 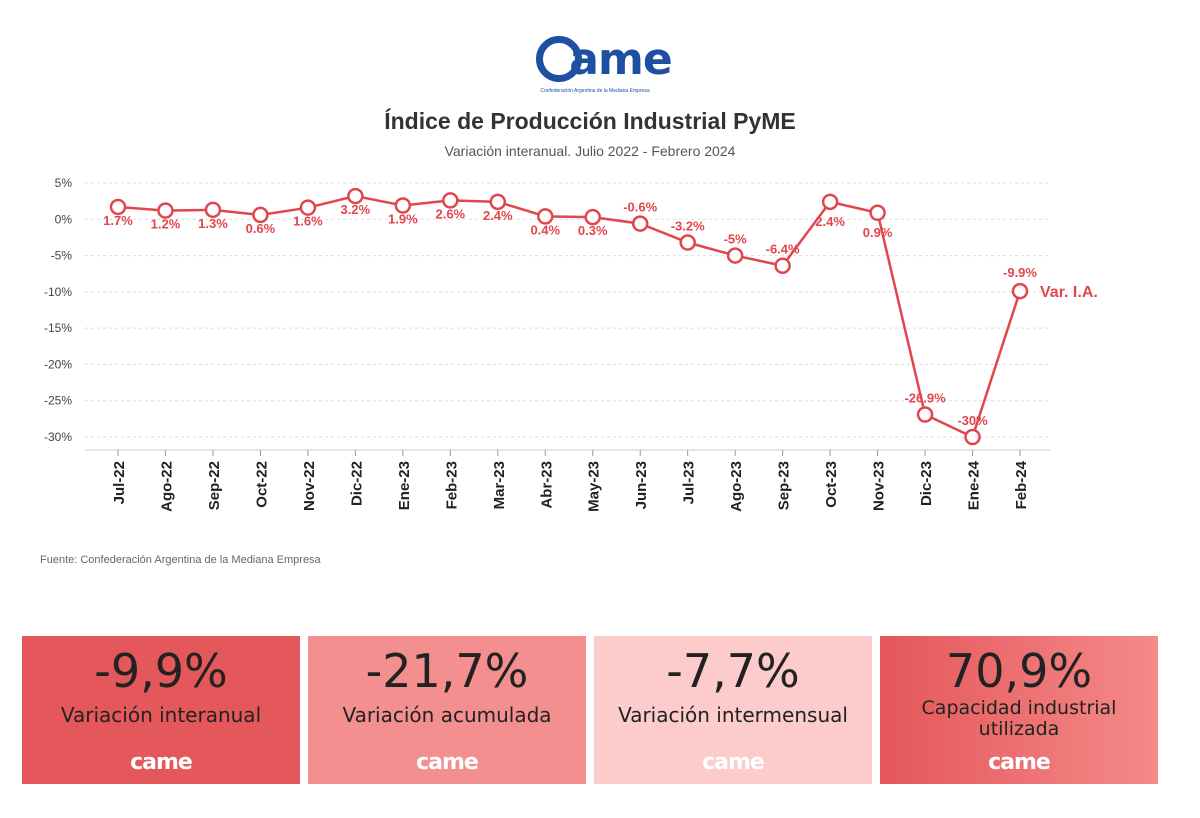 I want to click on x-tick-label: Nov-23, so click(x=879, y=486).